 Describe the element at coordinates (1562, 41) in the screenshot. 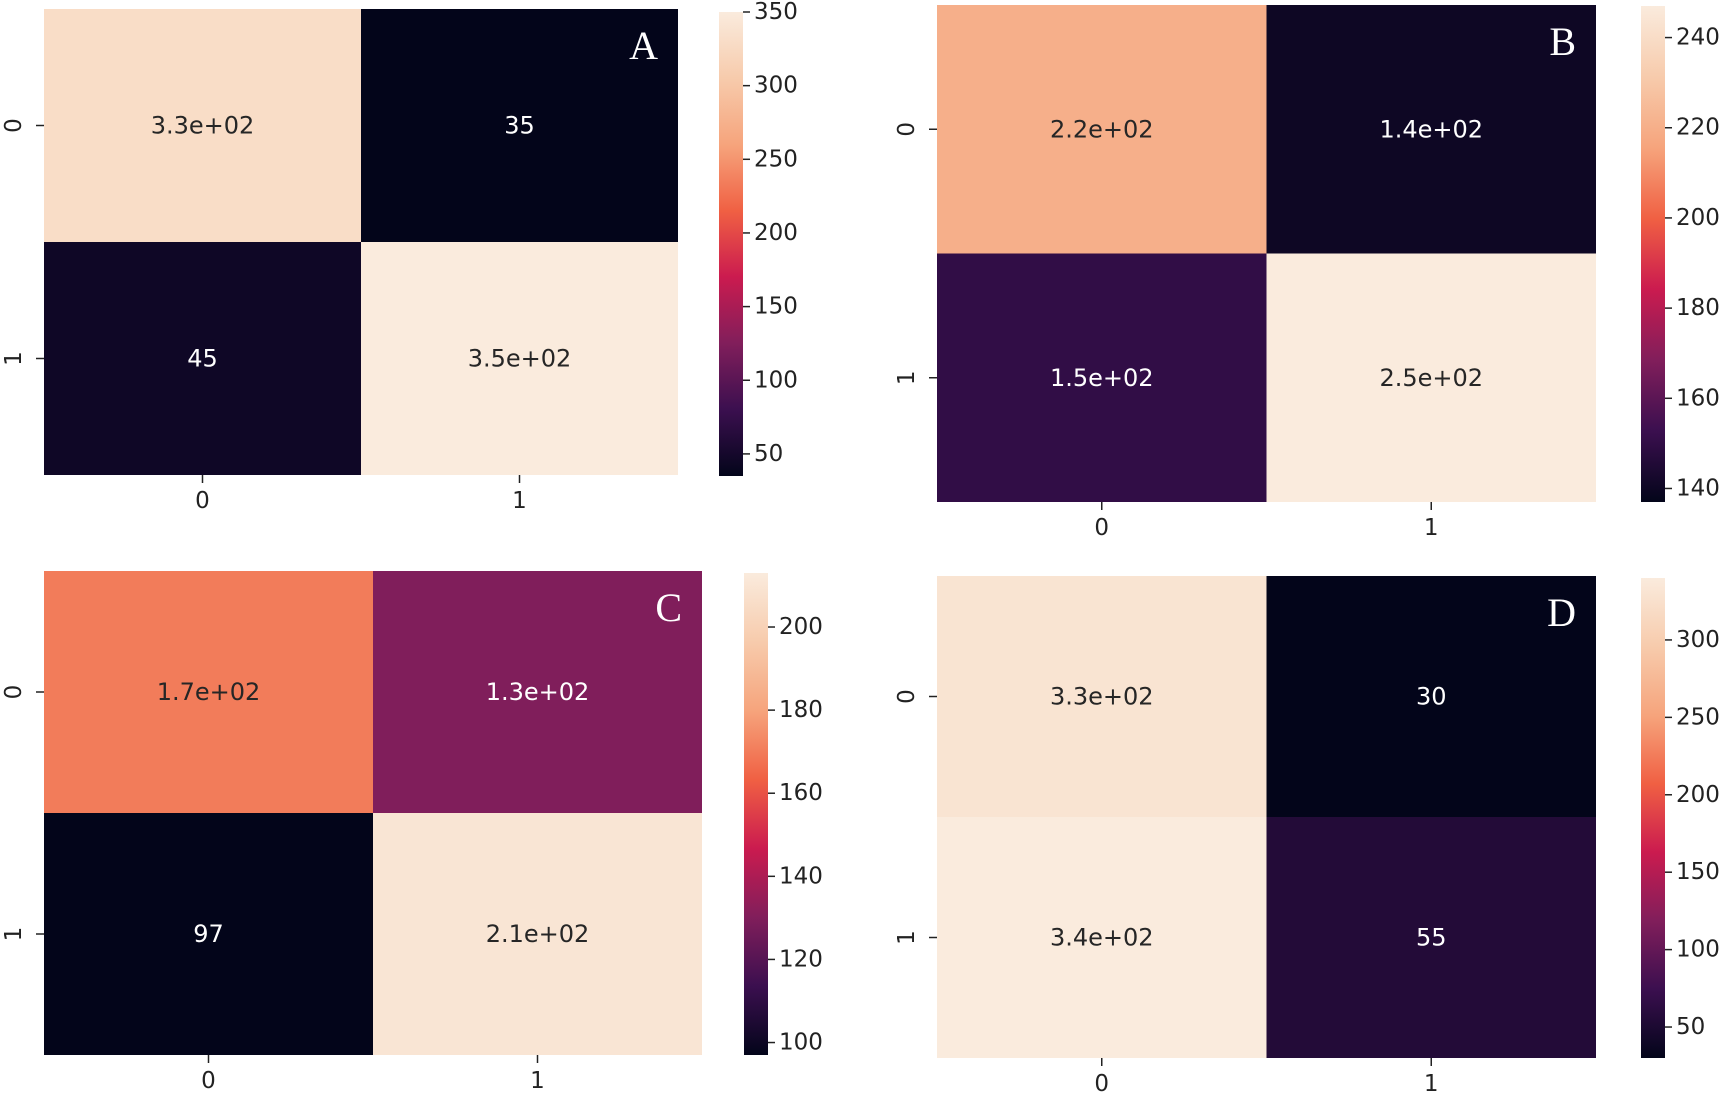

I see `panel-letter: B` at that location.